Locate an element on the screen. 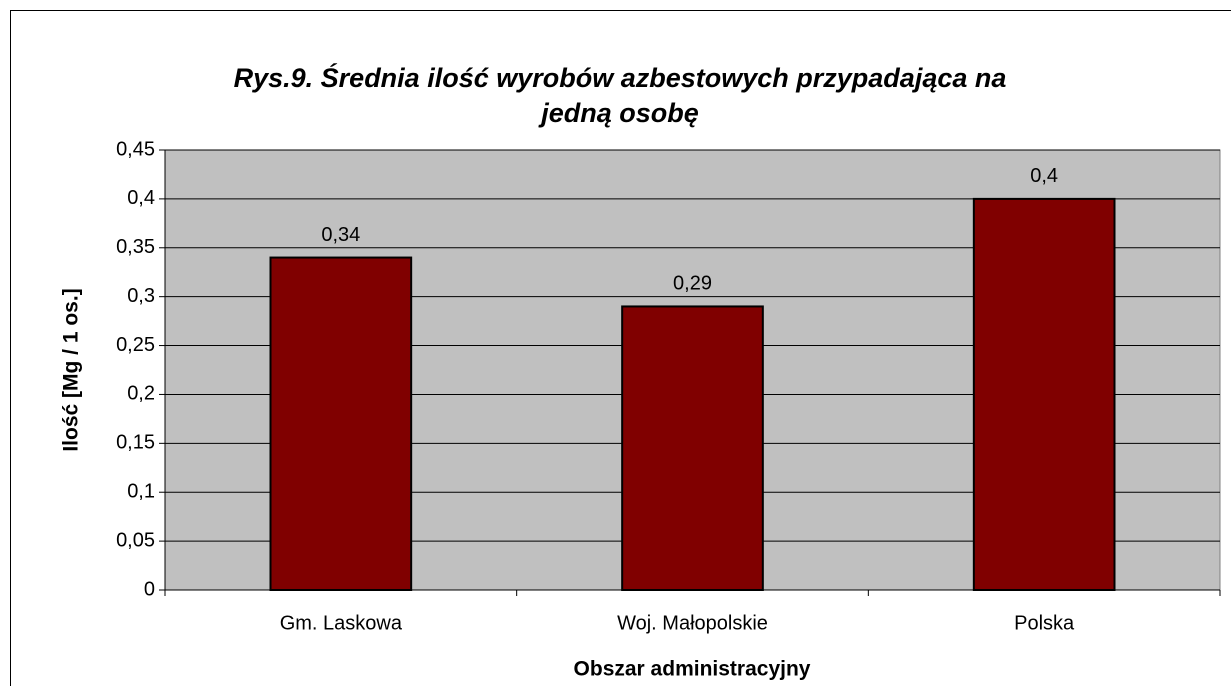 This screenshot has height=686, width=1231. data-label: 0,29 is located at coordinates (692, 284).